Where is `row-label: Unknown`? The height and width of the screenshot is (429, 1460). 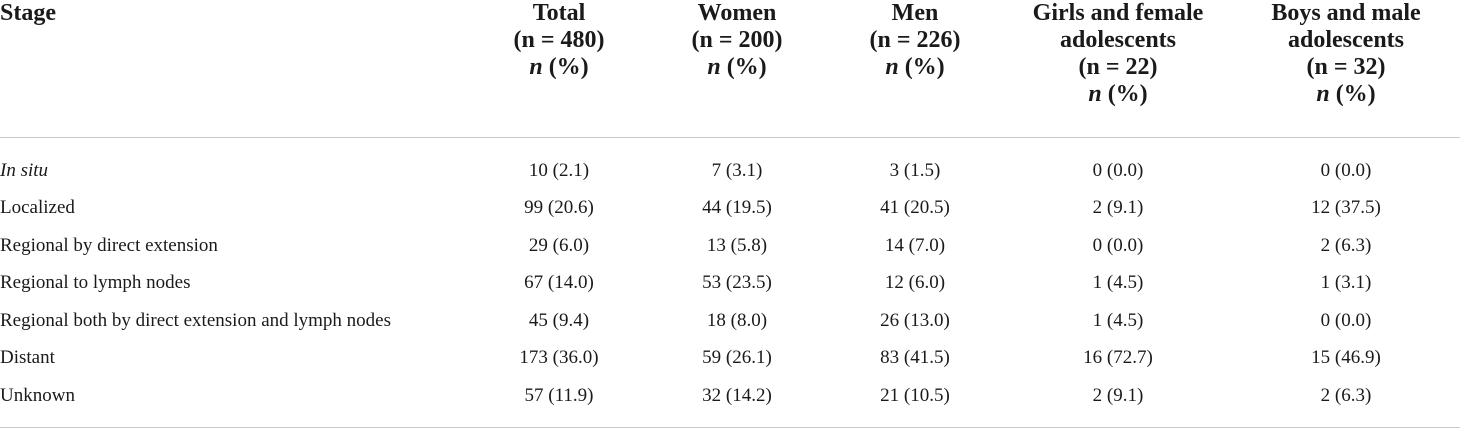 row-label: Unknown is located at coordinates (37, 395).